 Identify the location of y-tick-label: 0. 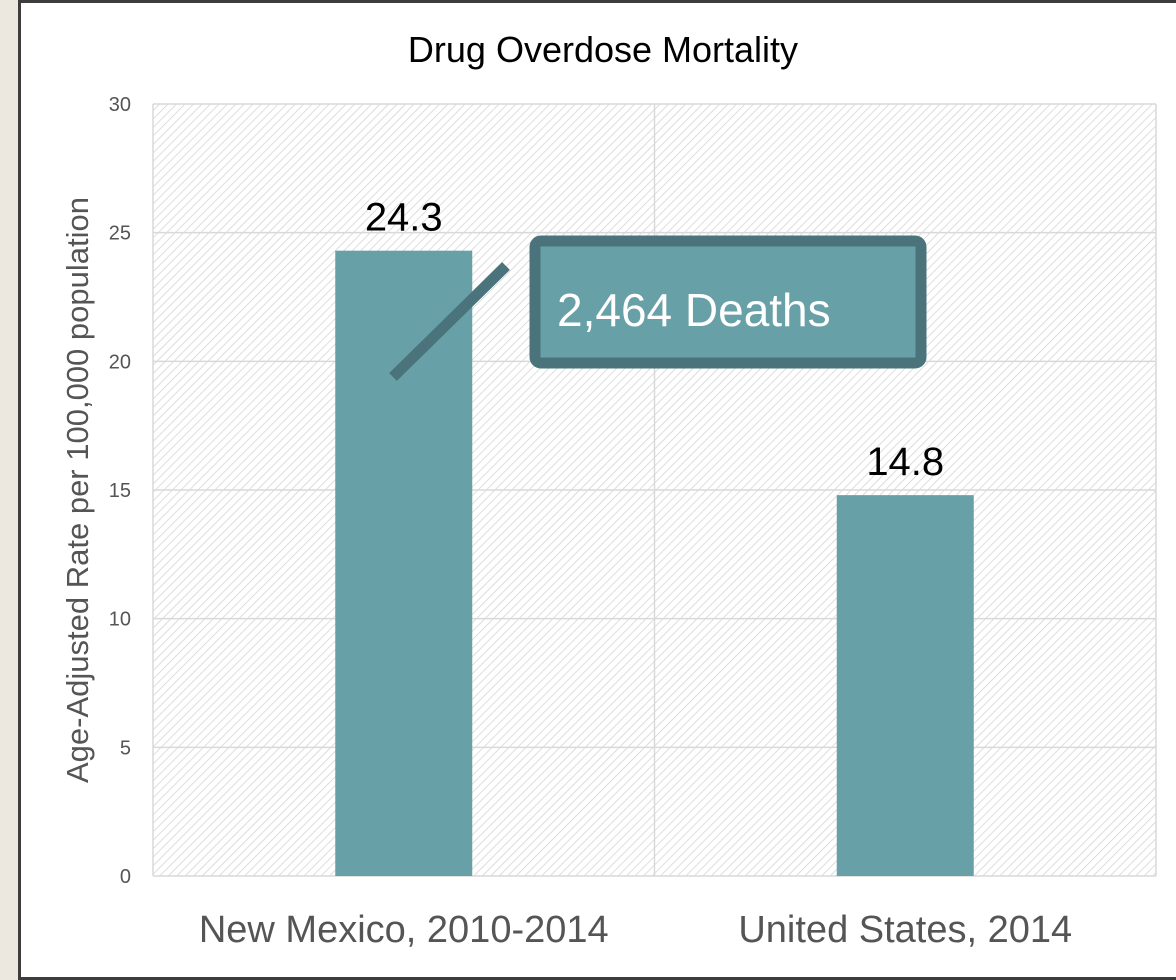
(125, 877).